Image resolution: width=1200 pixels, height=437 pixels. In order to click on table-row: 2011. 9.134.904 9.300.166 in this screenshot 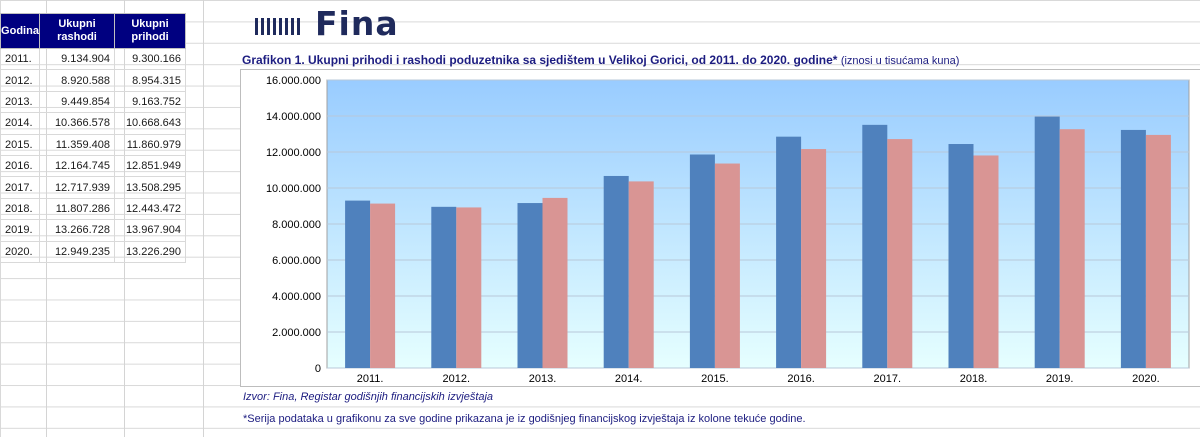, I will do `click(93, 59)`.